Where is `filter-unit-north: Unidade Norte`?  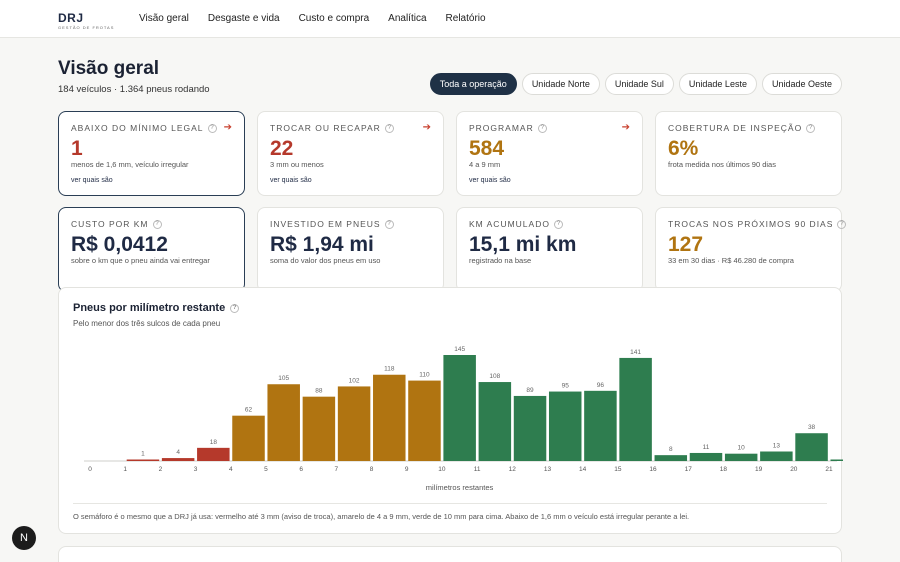
filter-unit-north: Unidade Norte is located at coordinates (560, 84).